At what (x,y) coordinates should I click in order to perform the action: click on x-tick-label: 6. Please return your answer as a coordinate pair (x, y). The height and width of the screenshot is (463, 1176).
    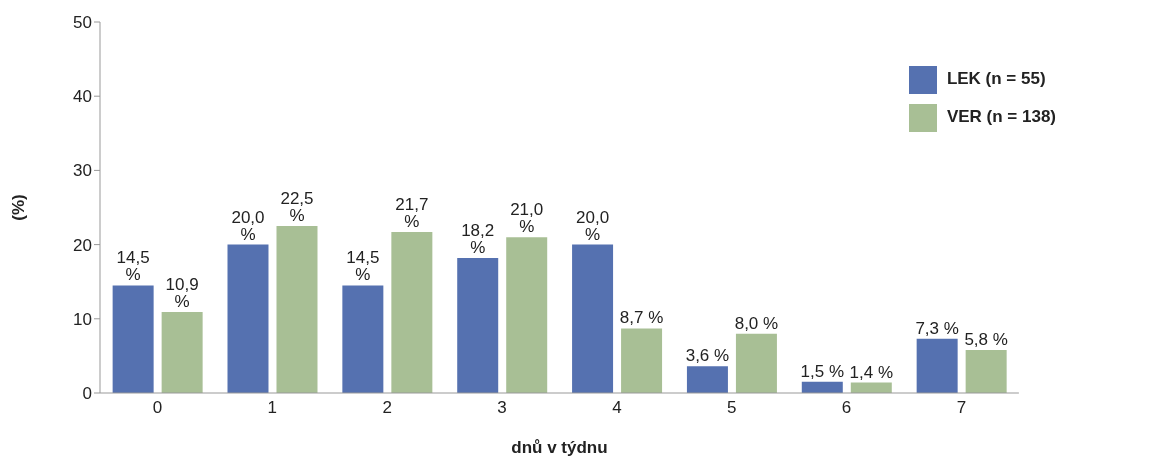
    Looking at the image, I should click on (846, 408).